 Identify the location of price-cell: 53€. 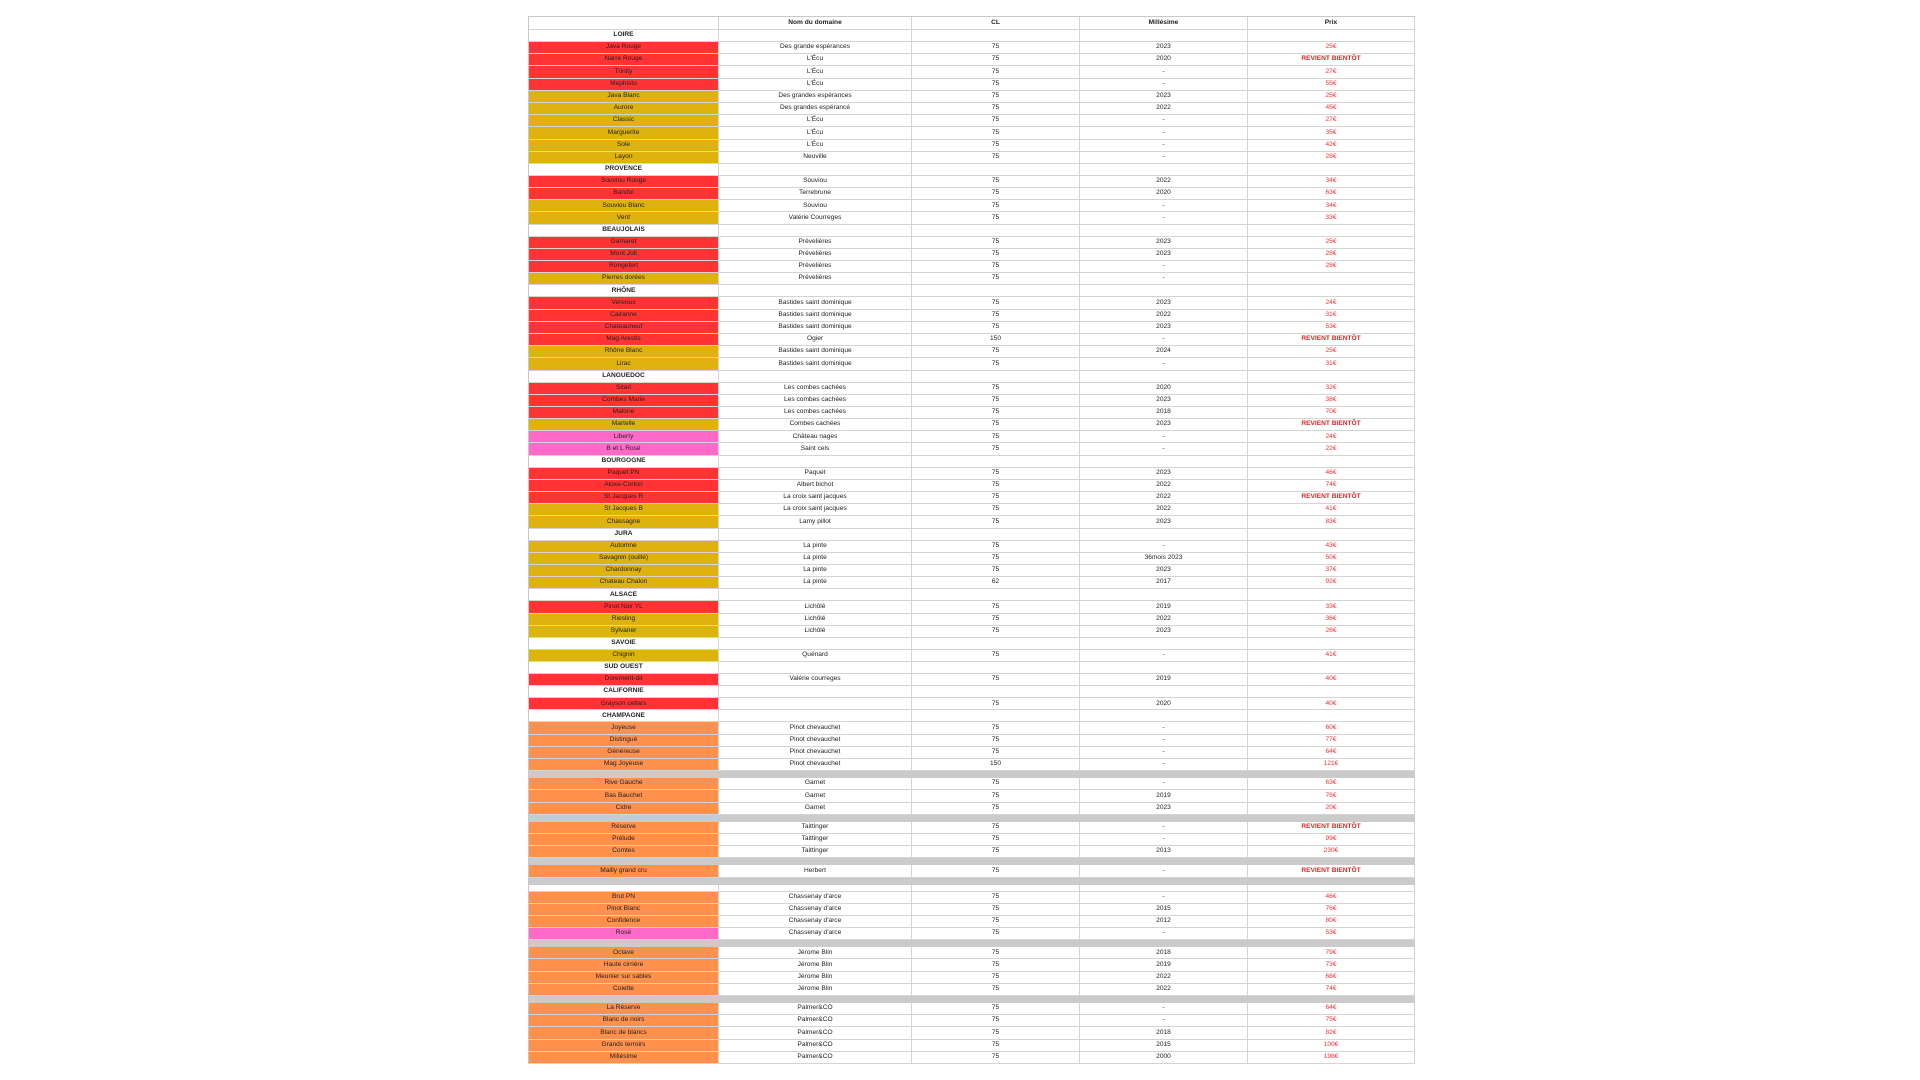
(1331, 934).